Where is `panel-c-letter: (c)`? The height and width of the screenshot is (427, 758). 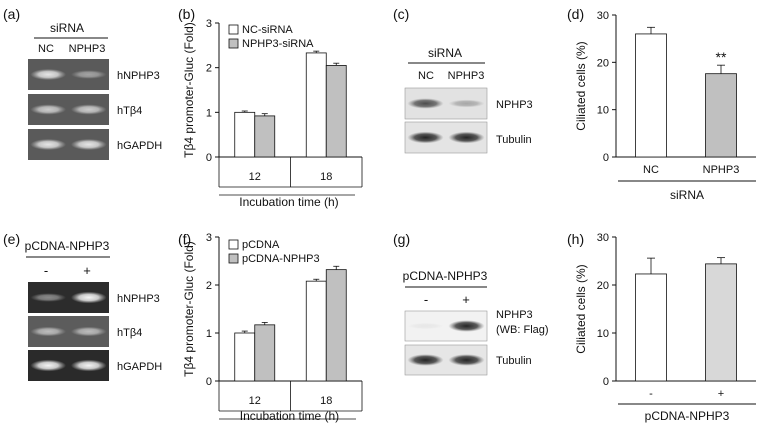 panel-c-letter: (c) is located at coordinates (401, 14).